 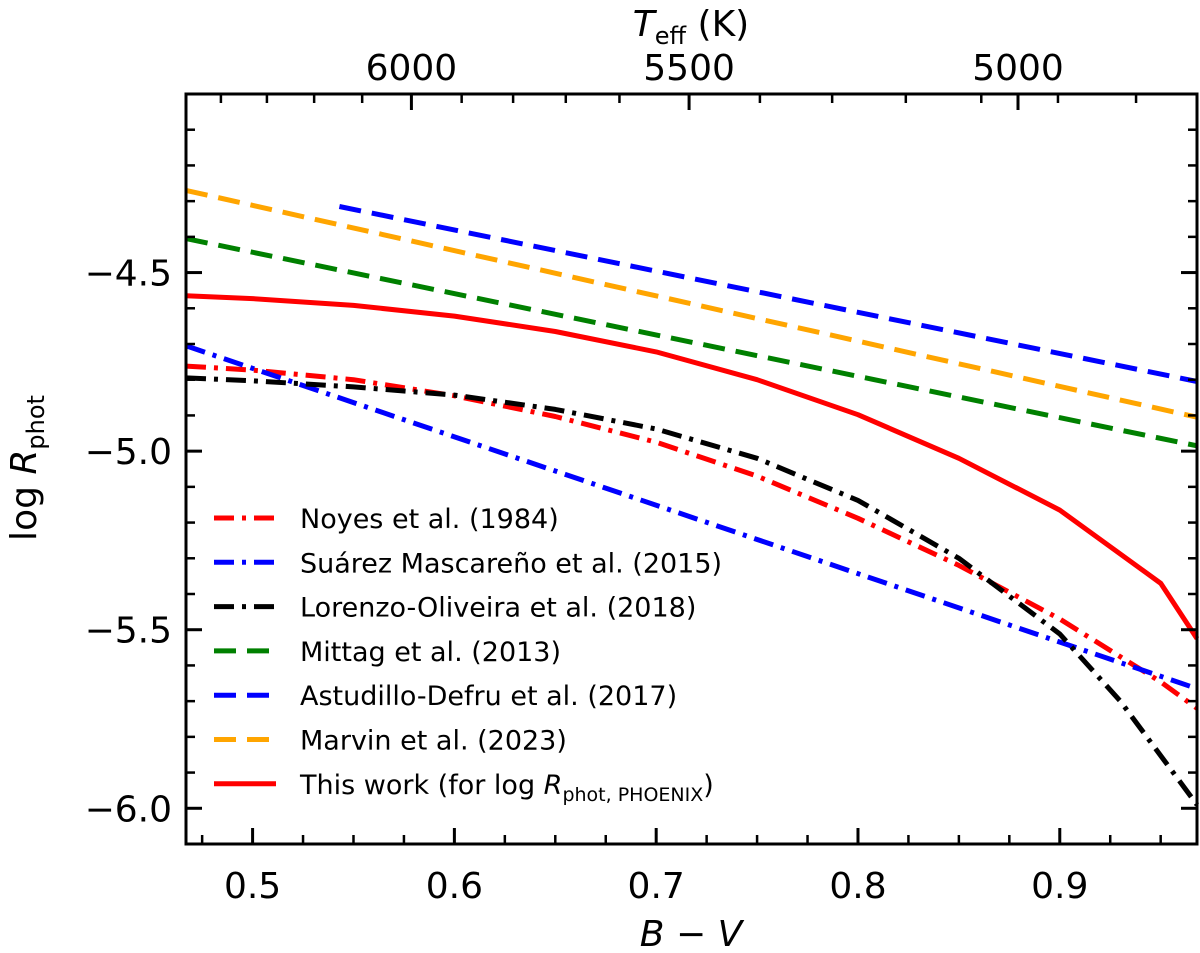 I want to click on x-tick-label: 0.9, so click(x=1059, y=886).